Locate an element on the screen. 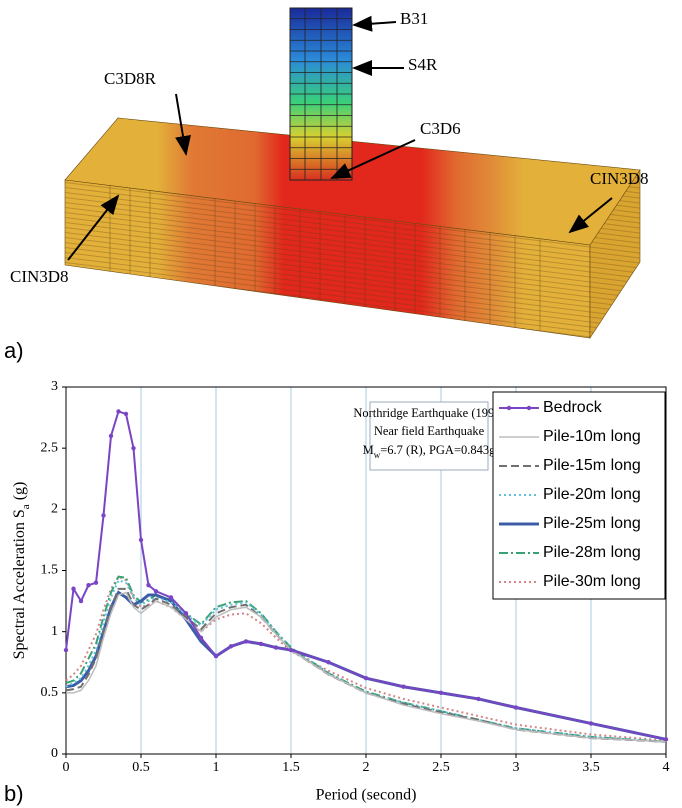 This screenshot has width=682, height=808. y-axis-label-part: (g) is located at coordinates (19, 493).